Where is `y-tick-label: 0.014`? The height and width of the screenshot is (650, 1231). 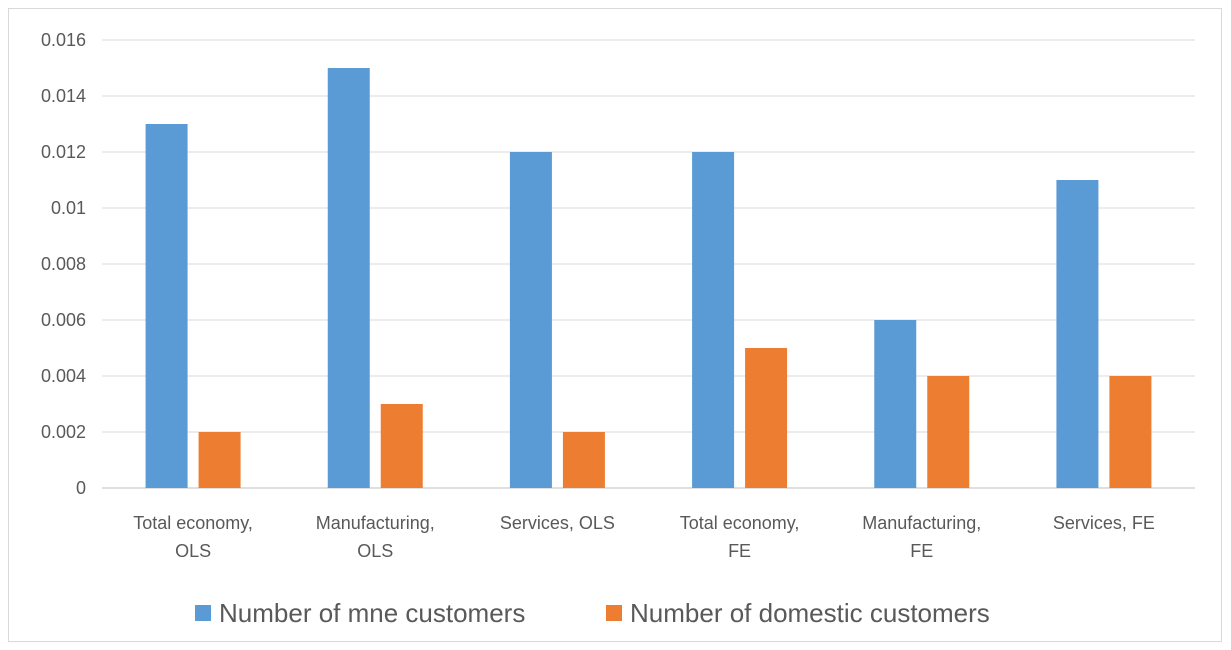
y-tick-label: 0.014 is located at coordinates (63, 96).